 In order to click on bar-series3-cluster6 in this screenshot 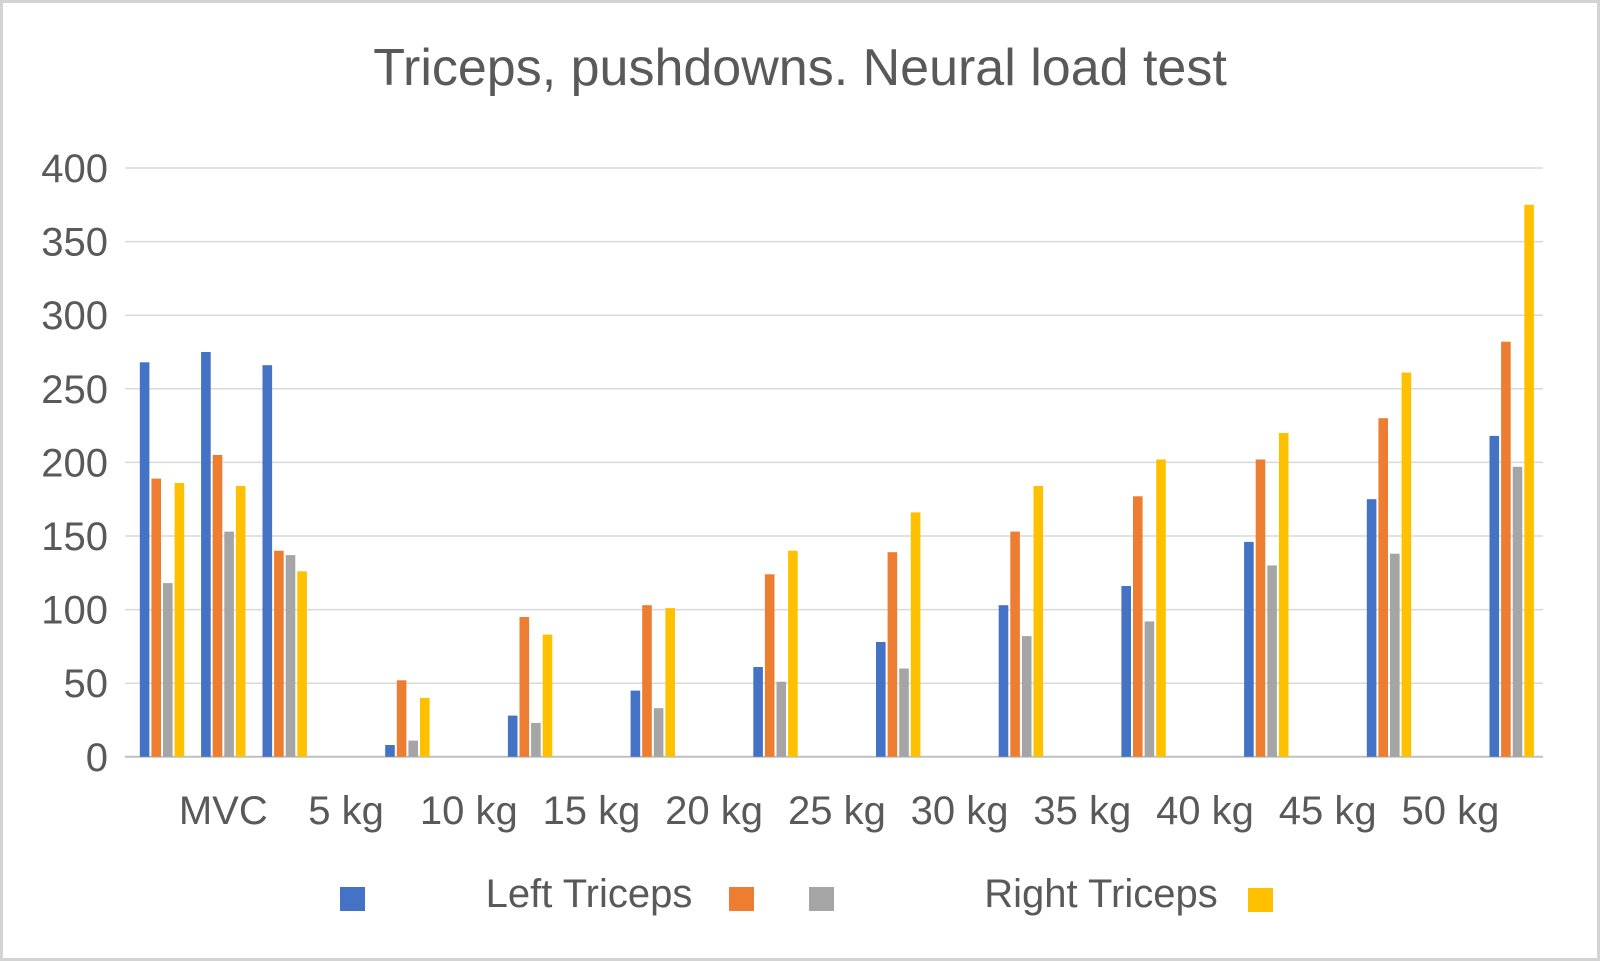, I will do `click(658, 732)`.